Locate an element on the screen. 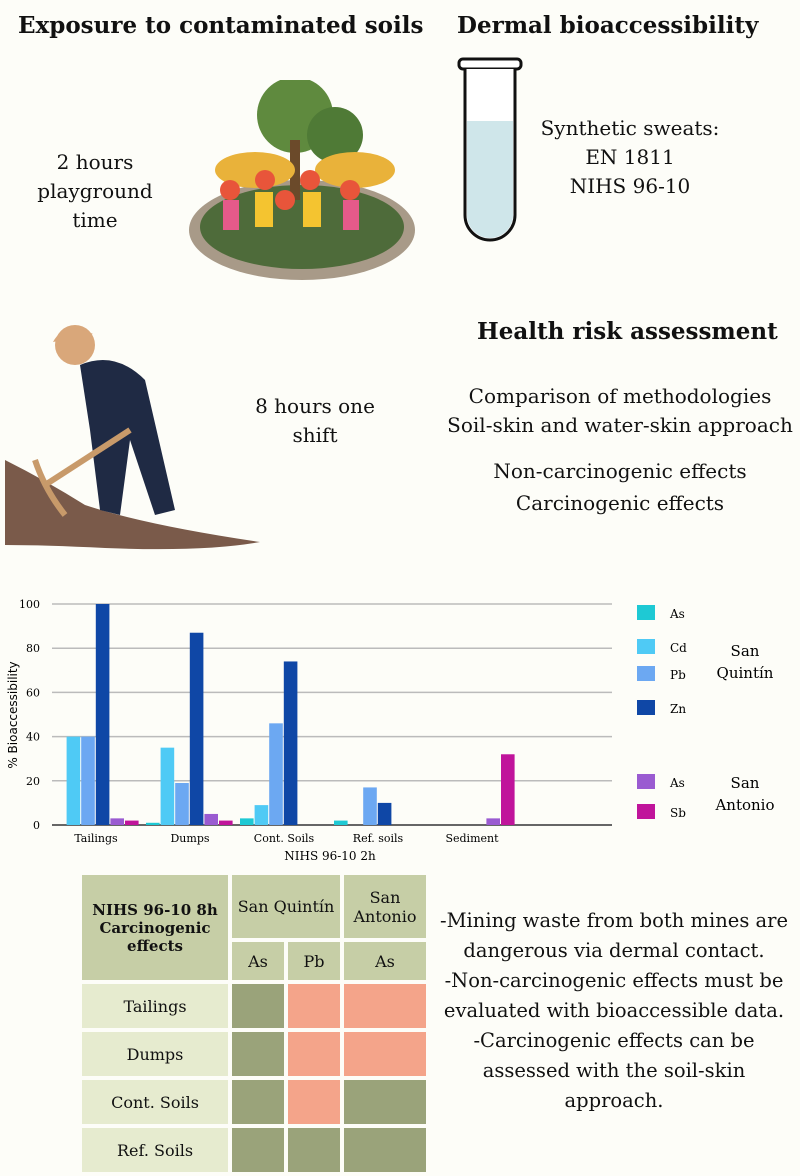  table-row: Cont. Soils is located at coordinates (254, 1102).